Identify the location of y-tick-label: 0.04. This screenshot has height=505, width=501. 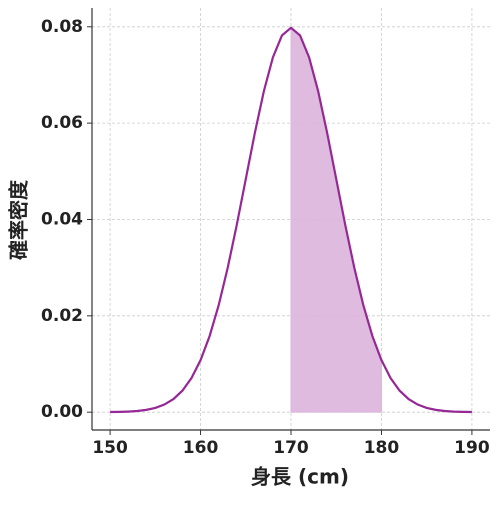
(62, 219).